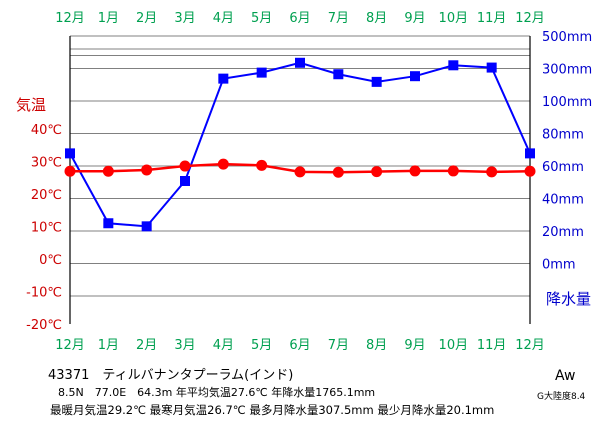 The width and height of the screenshot is (611, 425). I want to click on top-month-label: 9月, so click(414, 18).